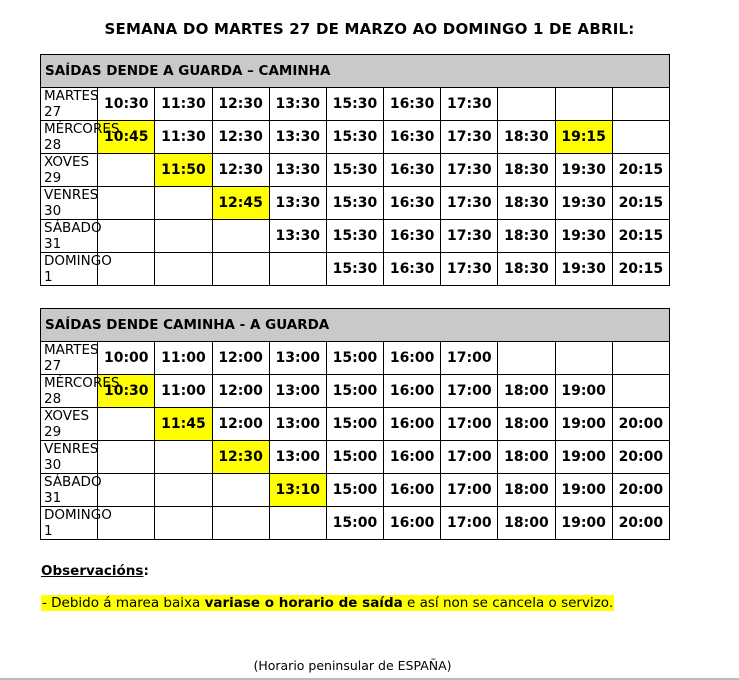 The height and width of the screenshot is (680, 739). I want to click on day-cell: VENRES 30, so click(68, 457).